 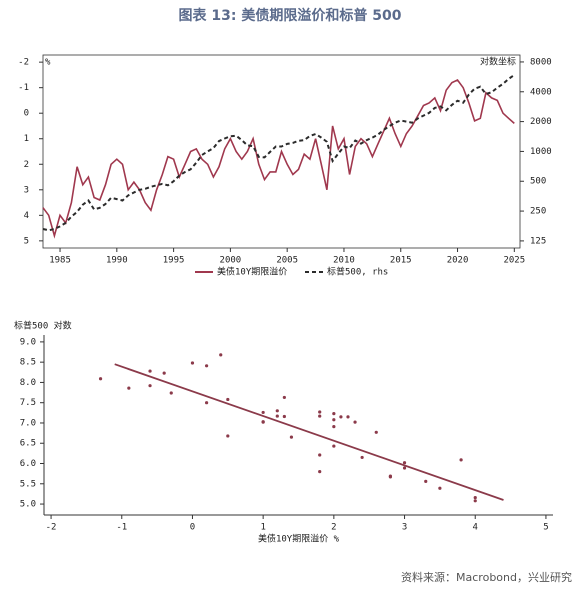 What do you see at coordinates (174, 261) in the screenshot?
I see `x-tick-label: 1995` at bounding box center [174, 261].